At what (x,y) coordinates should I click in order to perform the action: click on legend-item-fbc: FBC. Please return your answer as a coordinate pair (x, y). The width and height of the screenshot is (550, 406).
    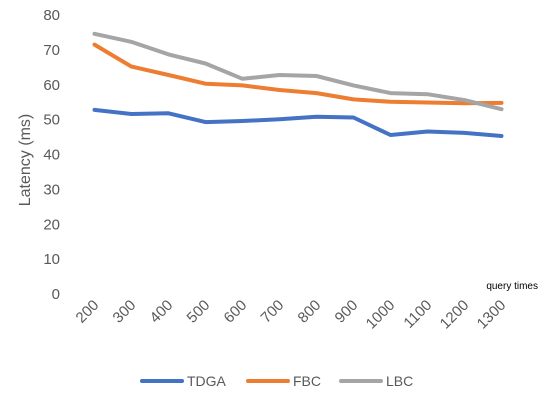
    Looking at the image, I should click on (283, 381).